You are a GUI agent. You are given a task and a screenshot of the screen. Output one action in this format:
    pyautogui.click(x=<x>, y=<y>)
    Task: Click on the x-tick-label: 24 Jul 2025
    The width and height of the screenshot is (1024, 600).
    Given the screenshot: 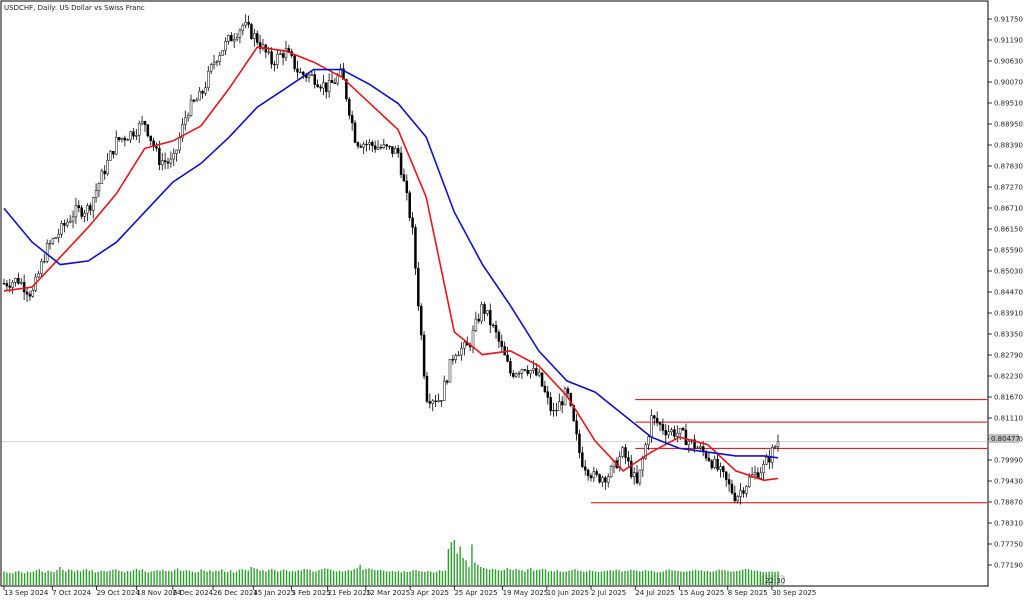 What is the action you would take?
    pyautogui.click(x=655, y=593)
    